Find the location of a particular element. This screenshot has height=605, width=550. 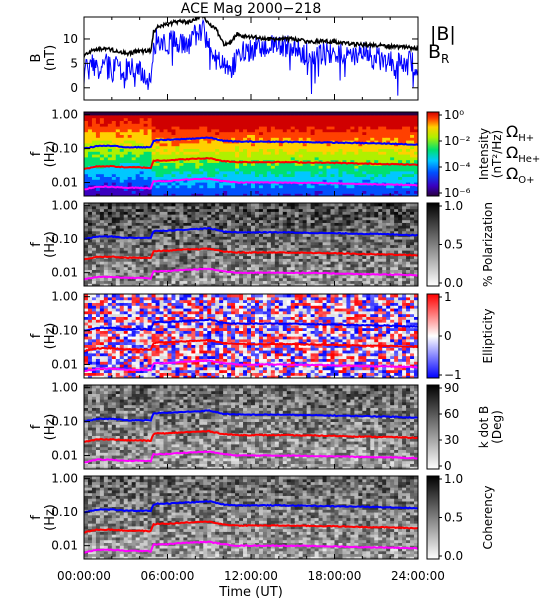

b-radial-trace is located at coordinates (251, 57).